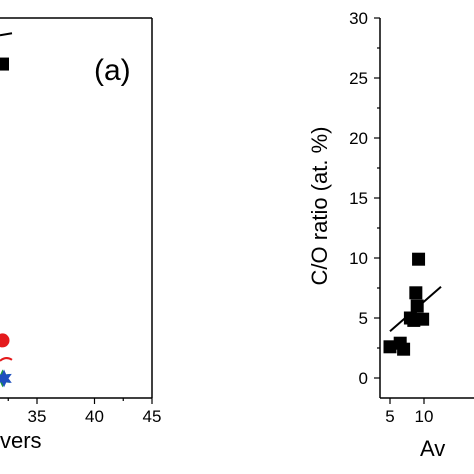  Describe the element at coordinates (6, 359) in the screenshot. I see `panel-a-curve-fragment` at that location.